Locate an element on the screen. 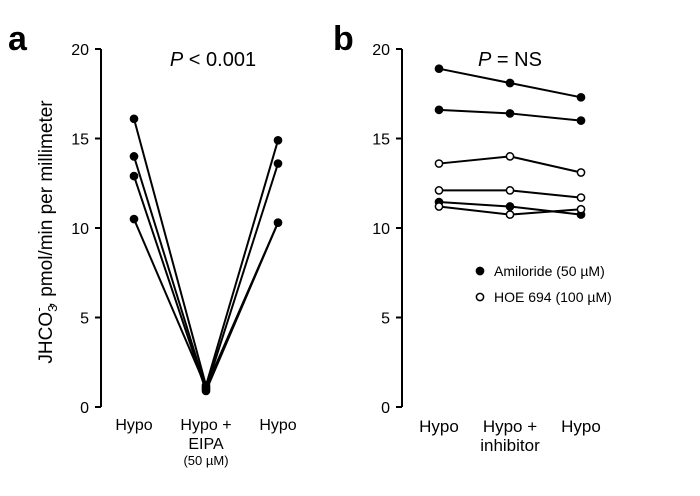 The image size is (700, 496). legend-label: Amiloride (50 µM) is located at coordinates (549, 271).